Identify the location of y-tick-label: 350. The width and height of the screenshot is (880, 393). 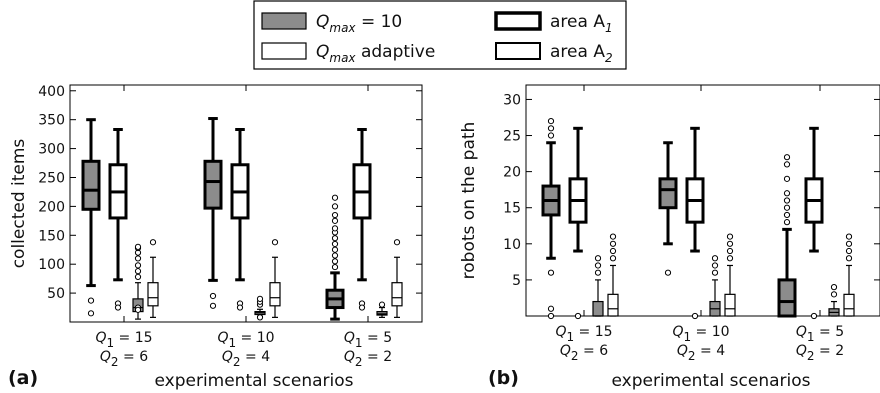
(51, 121).